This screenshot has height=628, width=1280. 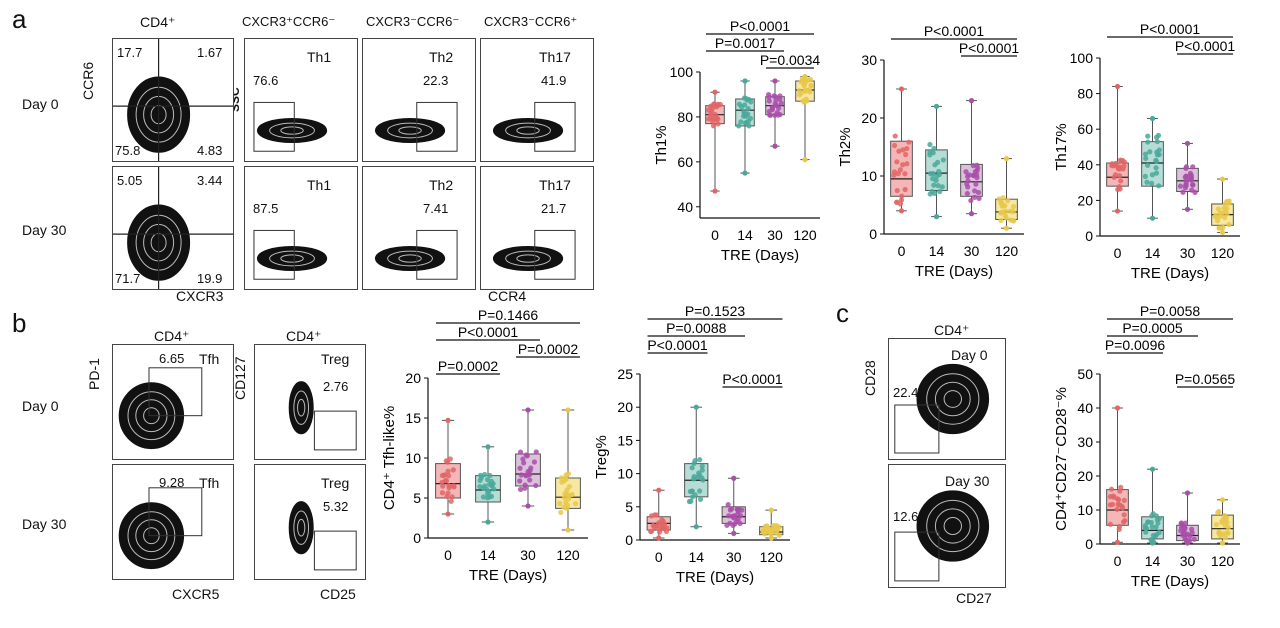 What do you see at coordinates (172, 336) in the screenshot?
I see `panel-b-cd4-header-tfh: CD4⁺` at bounding box center [172, 336].